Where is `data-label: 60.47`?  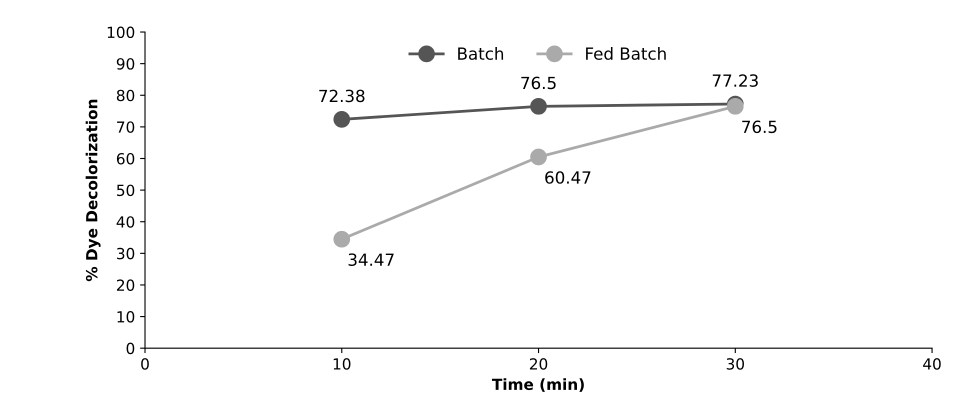 data-label: 60.47 is located at coordinates (567, 177).